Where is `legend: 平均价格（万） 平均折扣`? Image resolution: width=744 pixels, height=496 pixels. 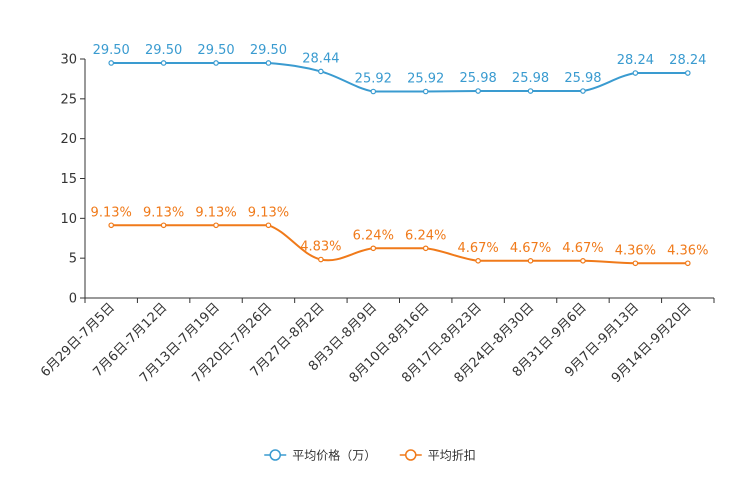 legend: 平均价格（万） 平均折扣 is located at coordinates (370, 455).